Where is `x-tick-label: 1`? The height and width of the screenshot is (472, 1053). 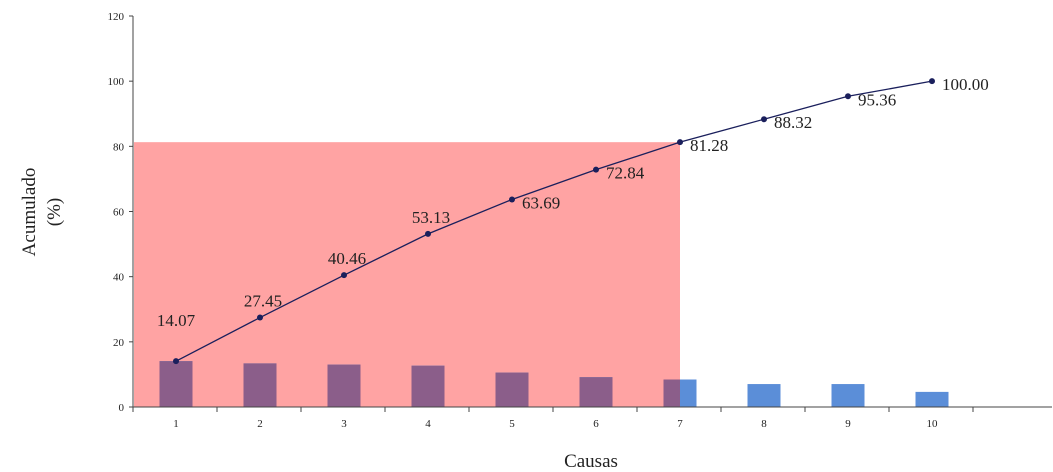
x-tick-label: 1 is located at coordinates (176, 424).